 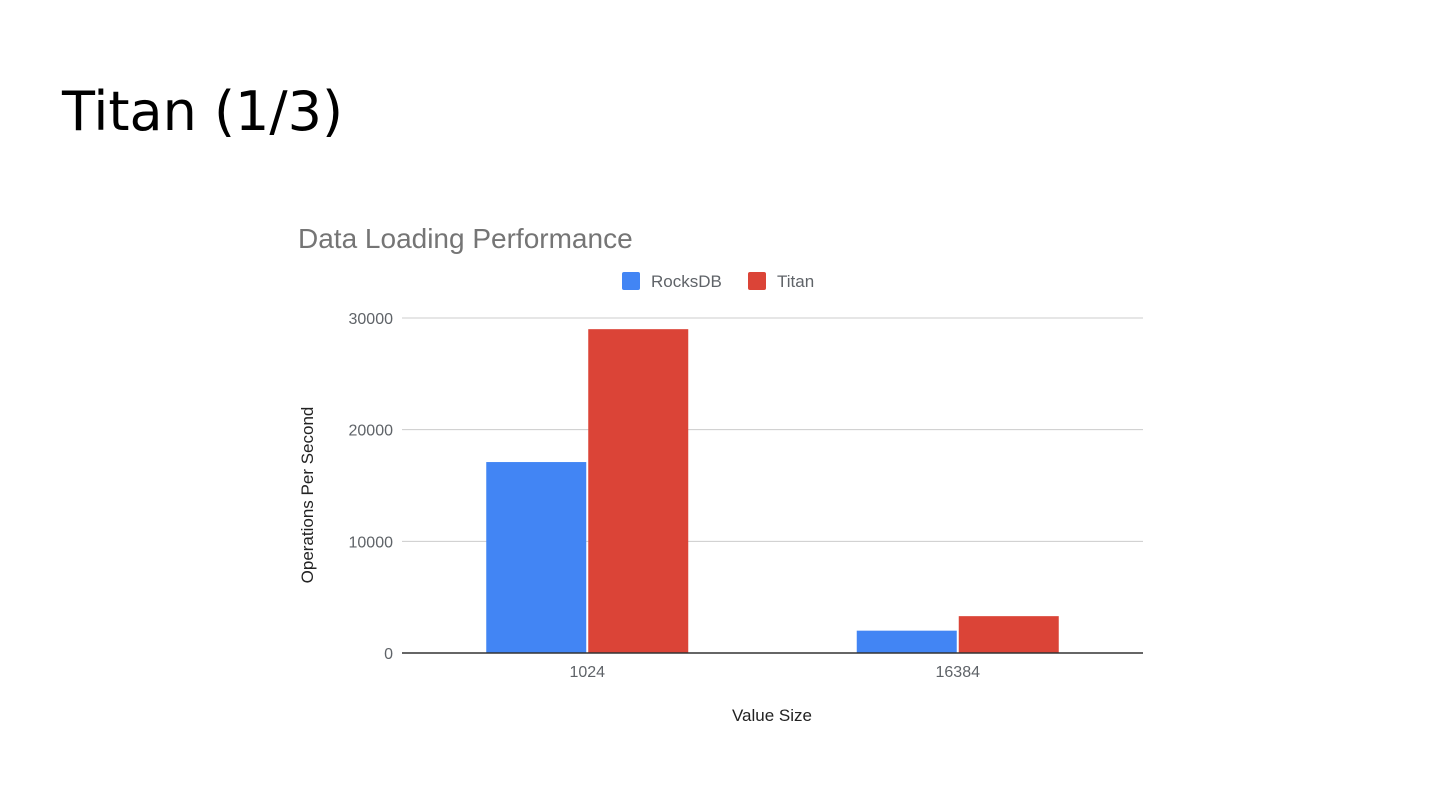 What do you see at coordinates (371, 542) in the screenshot?
I see `y-tick-label: 10000` at bounding box center [371, 542].